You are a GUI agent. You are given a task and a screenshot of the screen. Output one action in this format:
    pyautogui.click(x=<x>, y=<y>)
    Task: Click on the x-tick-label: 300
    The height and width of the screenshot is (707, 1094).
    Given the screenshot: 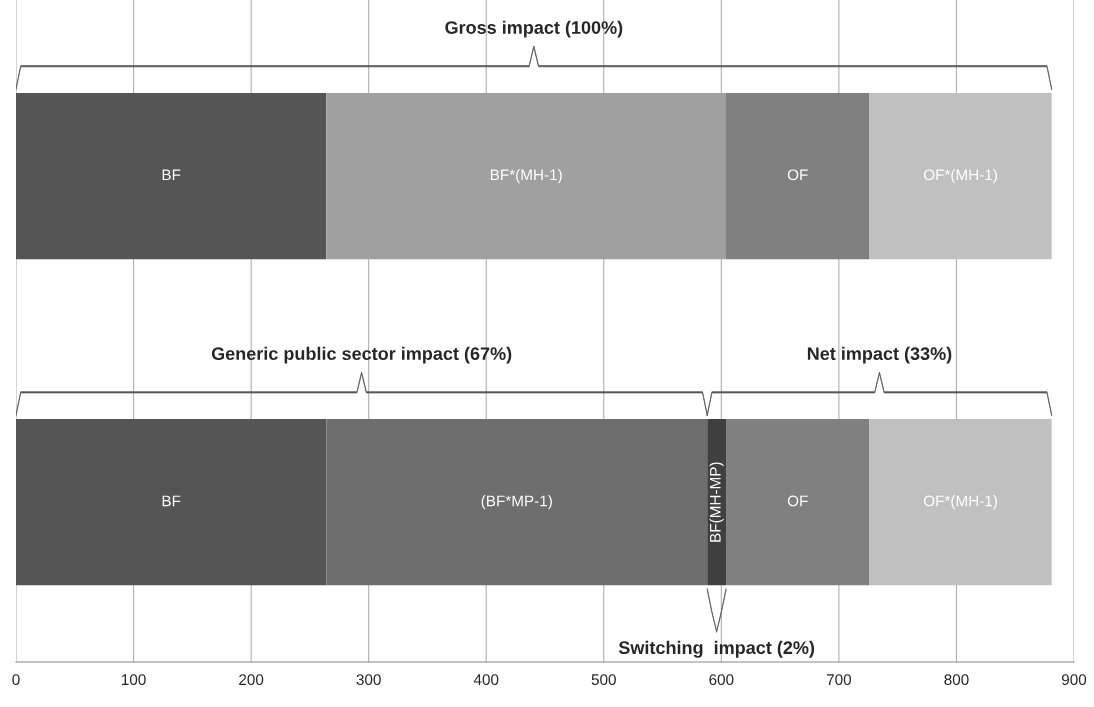 What is the action you would take?
    pyautogui.click(x=368, y=680)
    